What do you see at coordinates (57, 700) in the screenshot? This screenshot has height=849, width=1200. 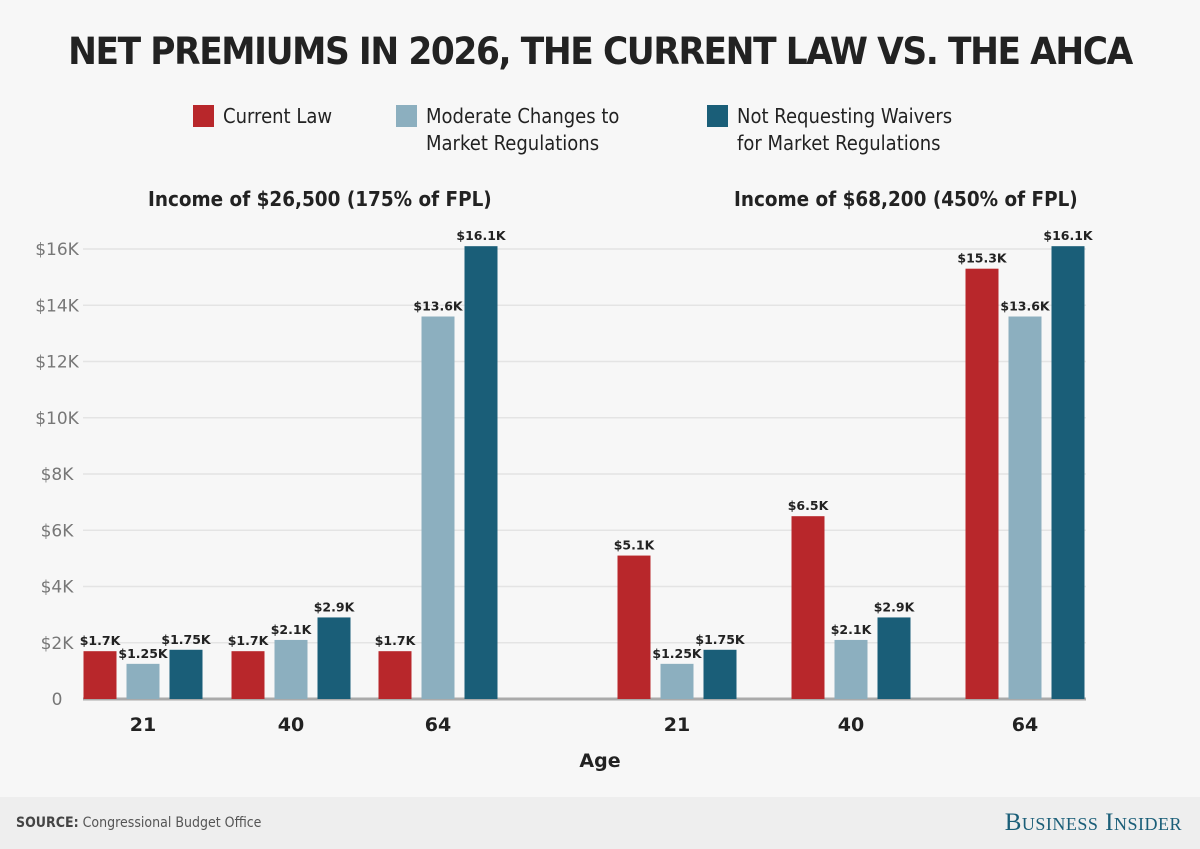 I see `y-tick-label: 0` at bounding box center [57, 700].